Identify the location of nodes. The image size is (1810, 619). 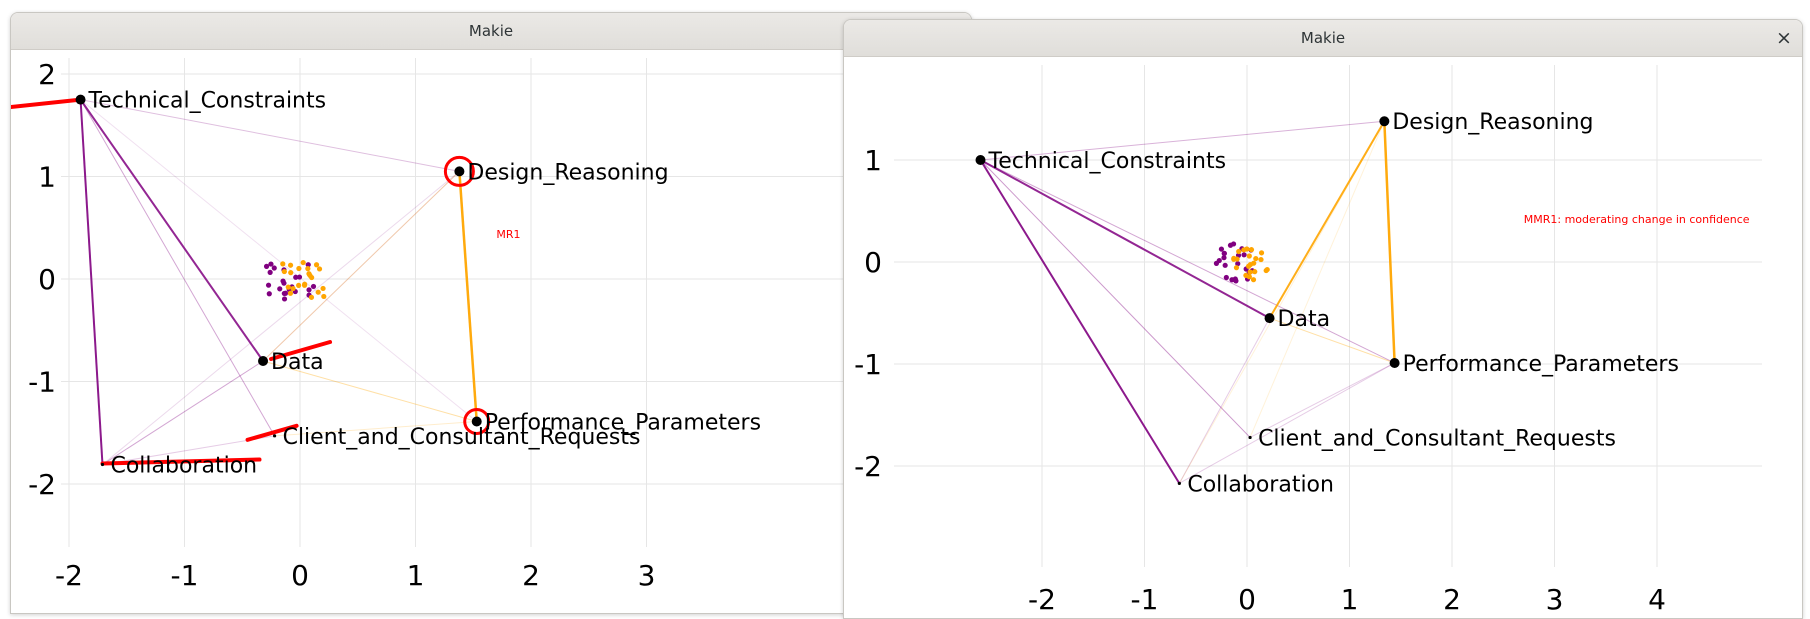
(278, 280).